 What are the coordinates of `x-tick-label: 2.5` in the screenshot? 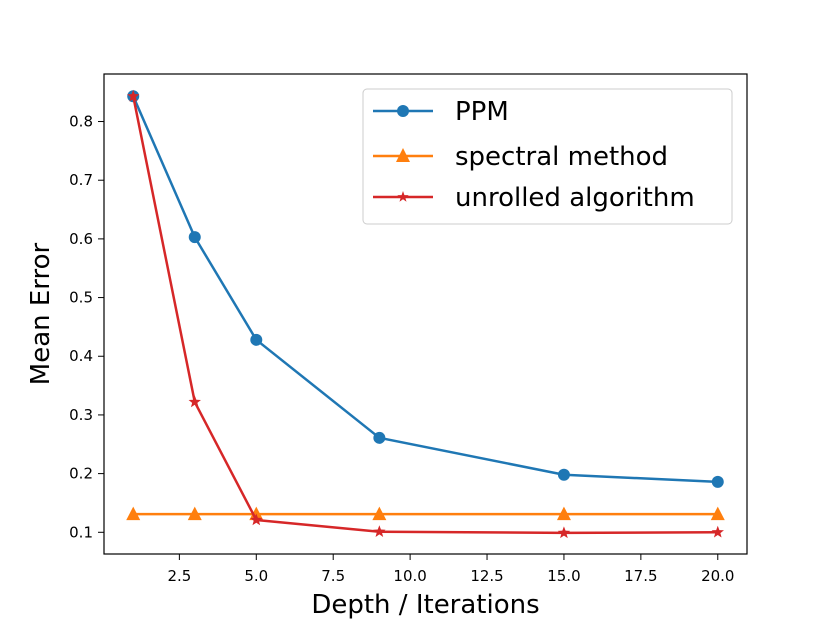 It's located at (179, 576).